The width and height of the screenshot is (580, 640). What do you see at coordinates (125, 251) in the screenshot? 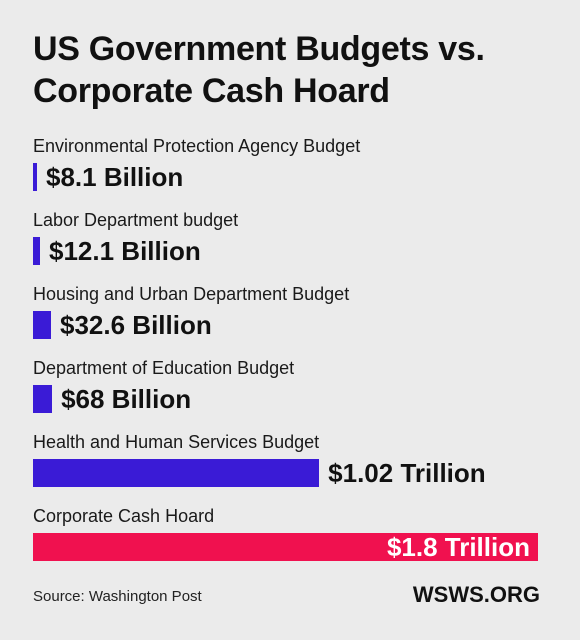
I see `value-label: $12.1 Billion` at bounding box center [125, 251].